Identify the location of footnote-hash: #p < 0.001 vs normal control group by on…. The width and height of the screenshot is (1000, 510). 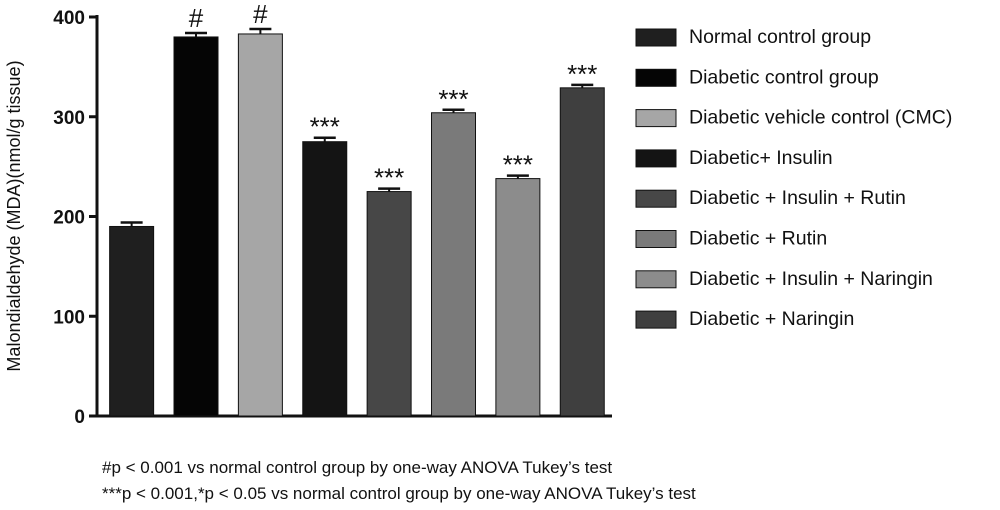
(357, 467).